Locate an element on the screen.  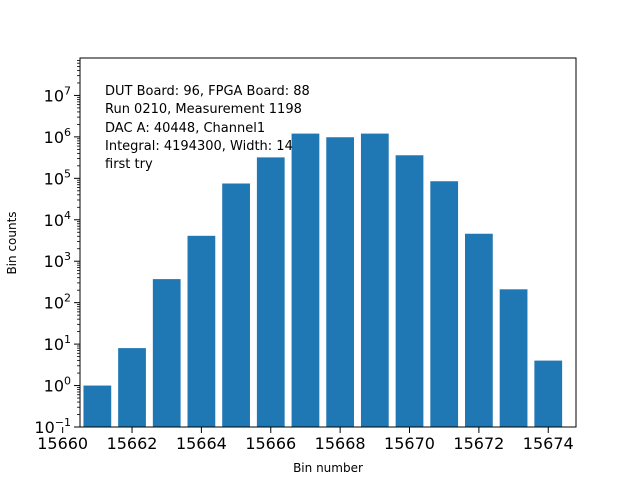
annotation-line-2: Run 0210, Measurement 1198 is located at coordinates (203, 109).